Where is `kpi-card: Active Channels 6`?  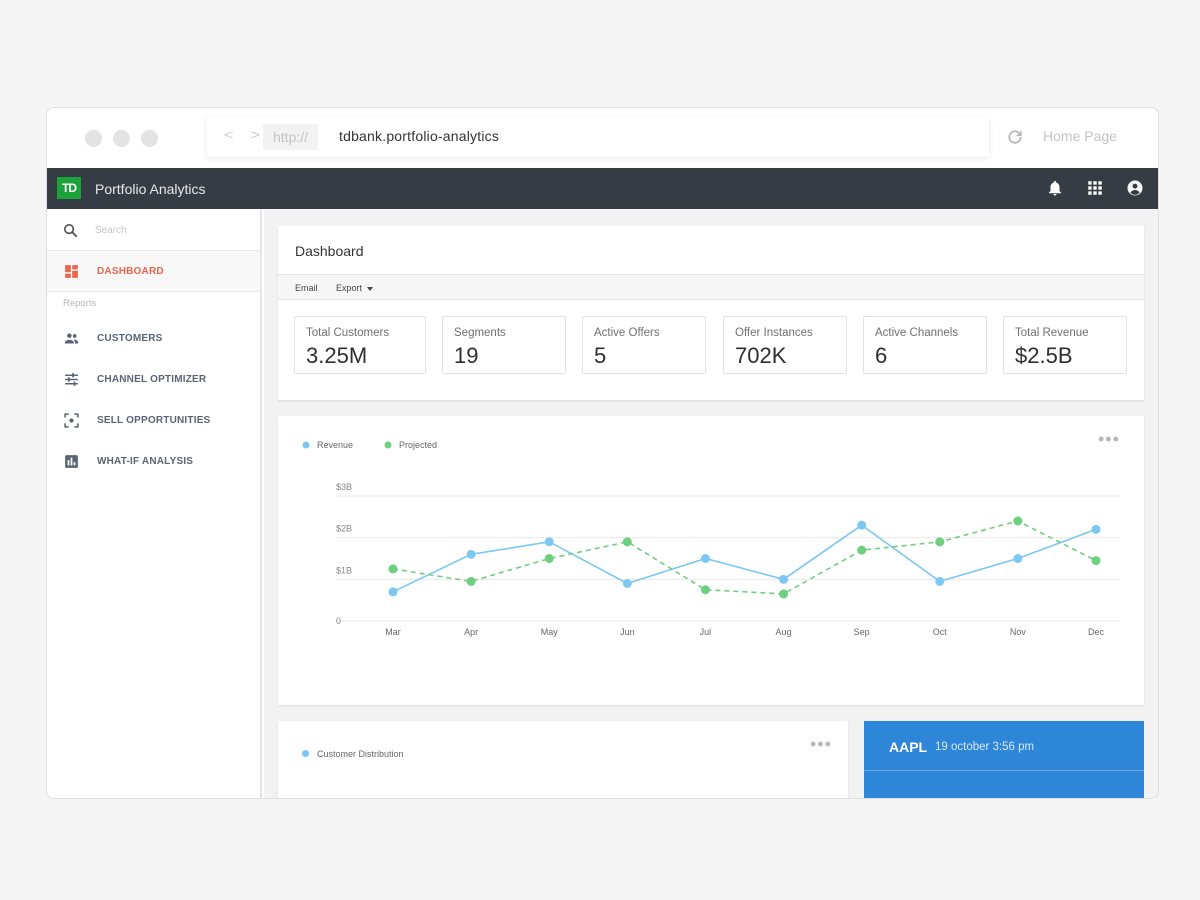 kpi-card: Active Channels 6 is located at coordinates (925, 345).